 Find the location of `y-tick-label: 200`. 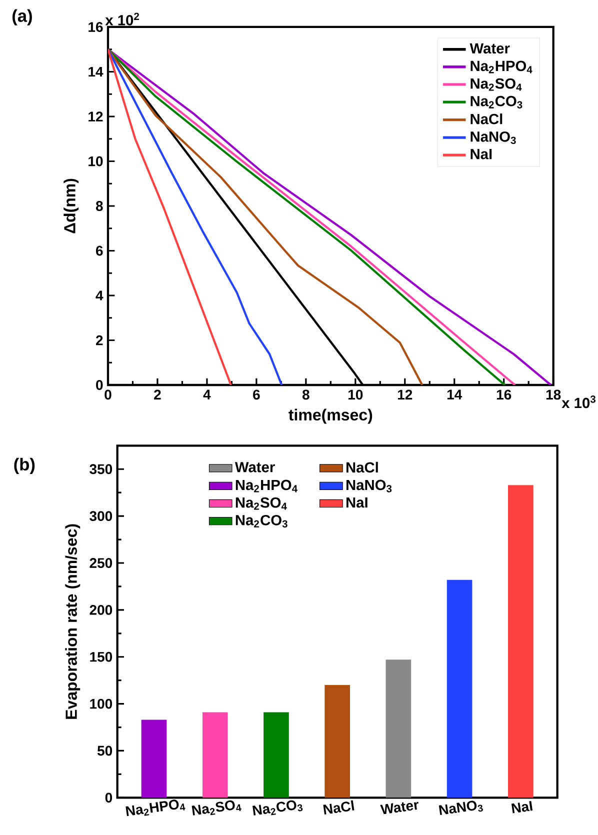

y-tick-label: 200 is located at coordinates (101, 609).